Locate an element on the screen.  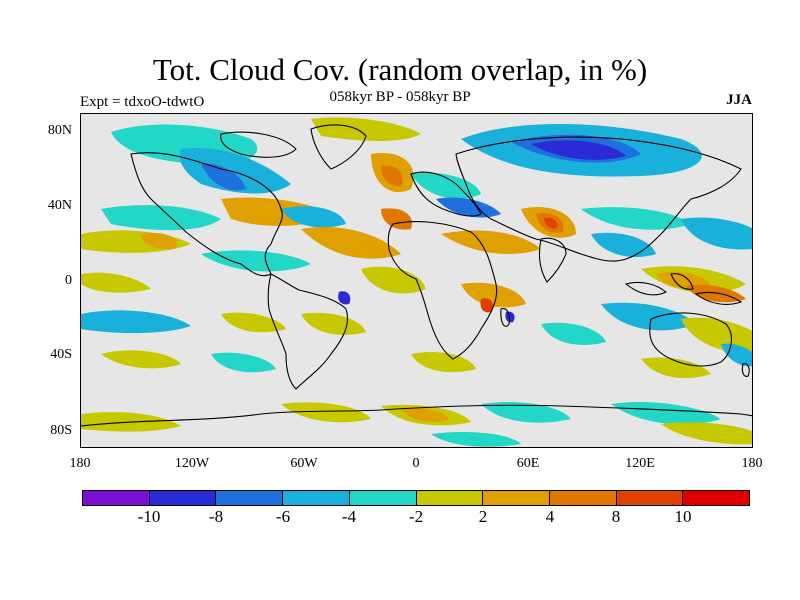
lat-tick: 80S is located at coordinates (61, 430).